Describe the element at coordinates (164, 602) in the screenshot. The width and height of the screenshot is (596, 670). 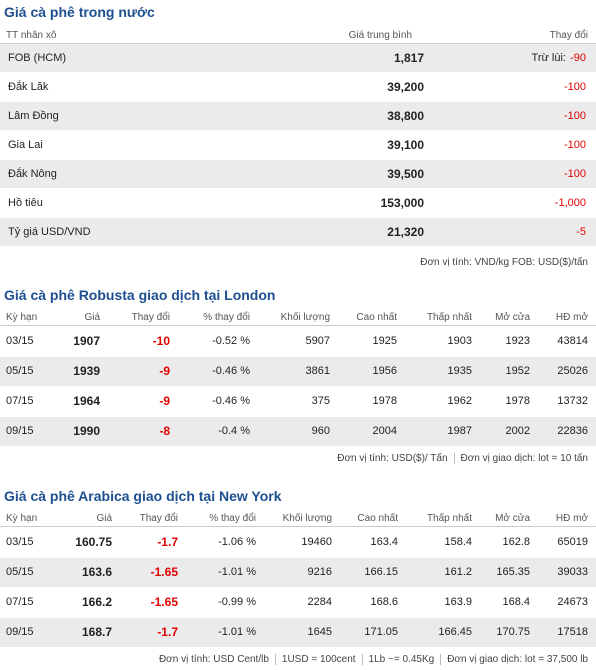
I see `table-cell: -1.65` at that location.